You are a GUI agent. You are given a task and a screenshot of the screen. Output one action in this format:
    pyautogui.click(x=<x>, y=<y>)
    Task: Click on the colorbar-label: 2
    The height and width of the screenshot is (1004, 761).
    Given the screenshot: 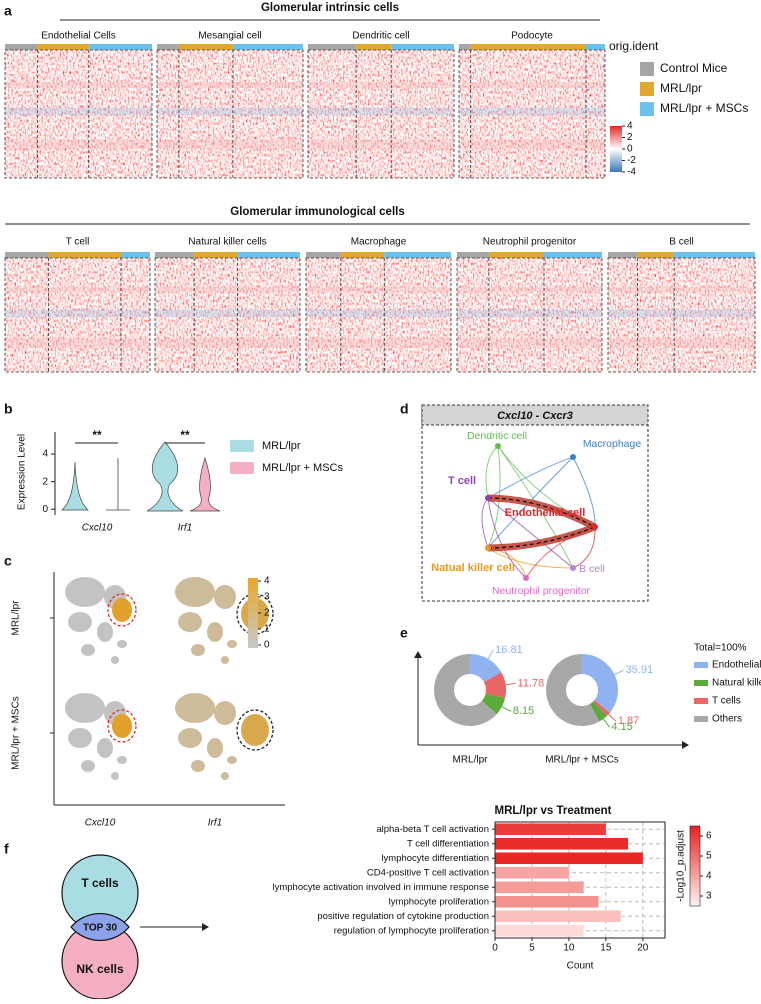 What is the action you would take?
    pyautogui.click(x=630, y=137)
    